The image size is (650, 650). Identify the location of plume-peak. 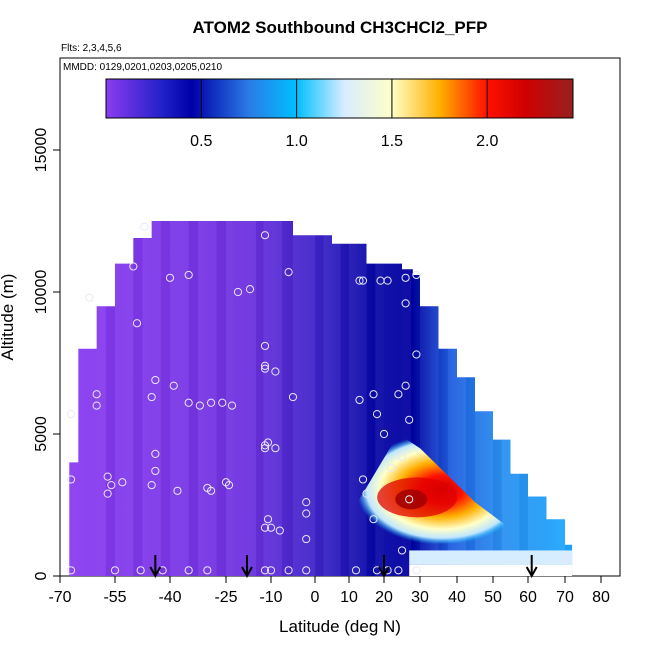
(411, 499).